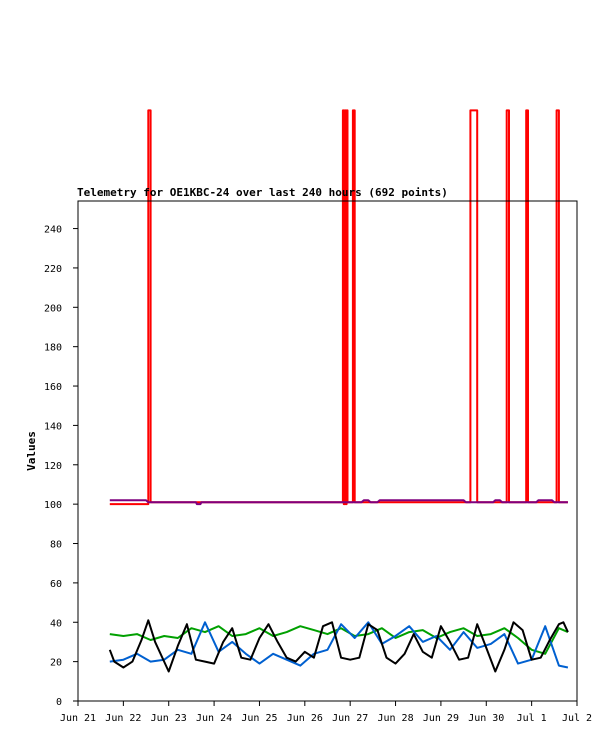 Image resolution: width=615 pixels, height=741 pixels. Describe the element at coordinates (532, 718) in the screenshot. I see `x-tick-label: Jul 1` at that location.